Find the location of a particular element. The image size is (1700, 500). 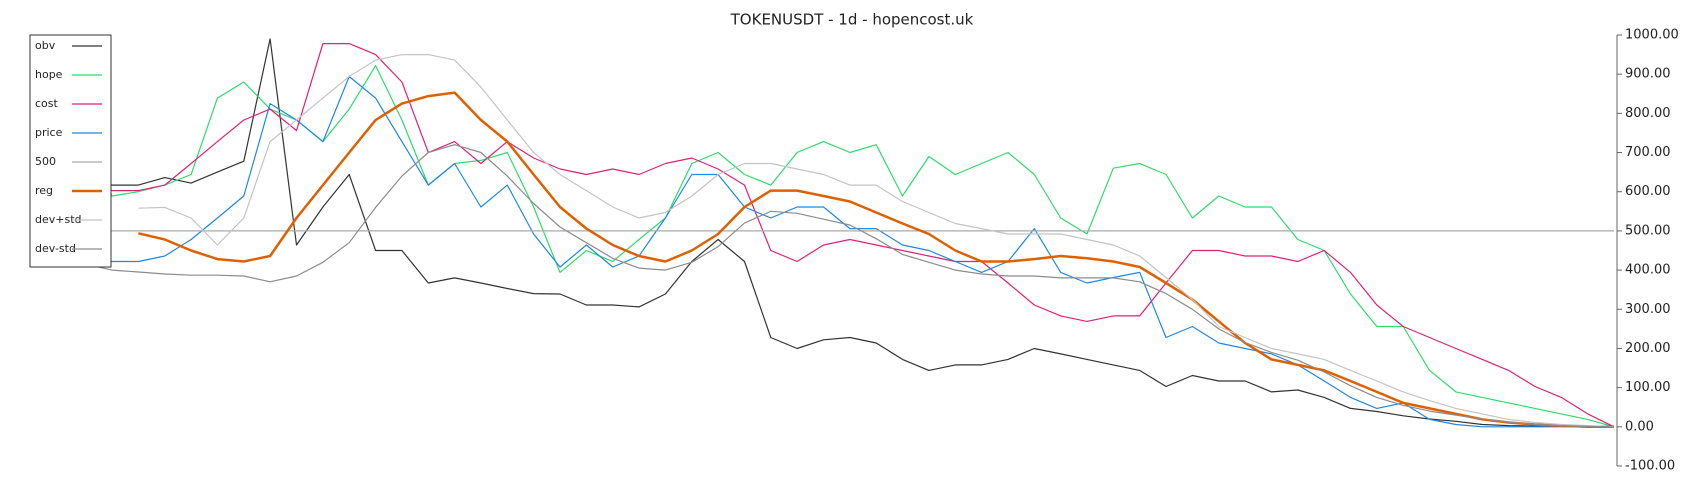

y-tick-label: 200.00 is located at coordinates (1648, 348).